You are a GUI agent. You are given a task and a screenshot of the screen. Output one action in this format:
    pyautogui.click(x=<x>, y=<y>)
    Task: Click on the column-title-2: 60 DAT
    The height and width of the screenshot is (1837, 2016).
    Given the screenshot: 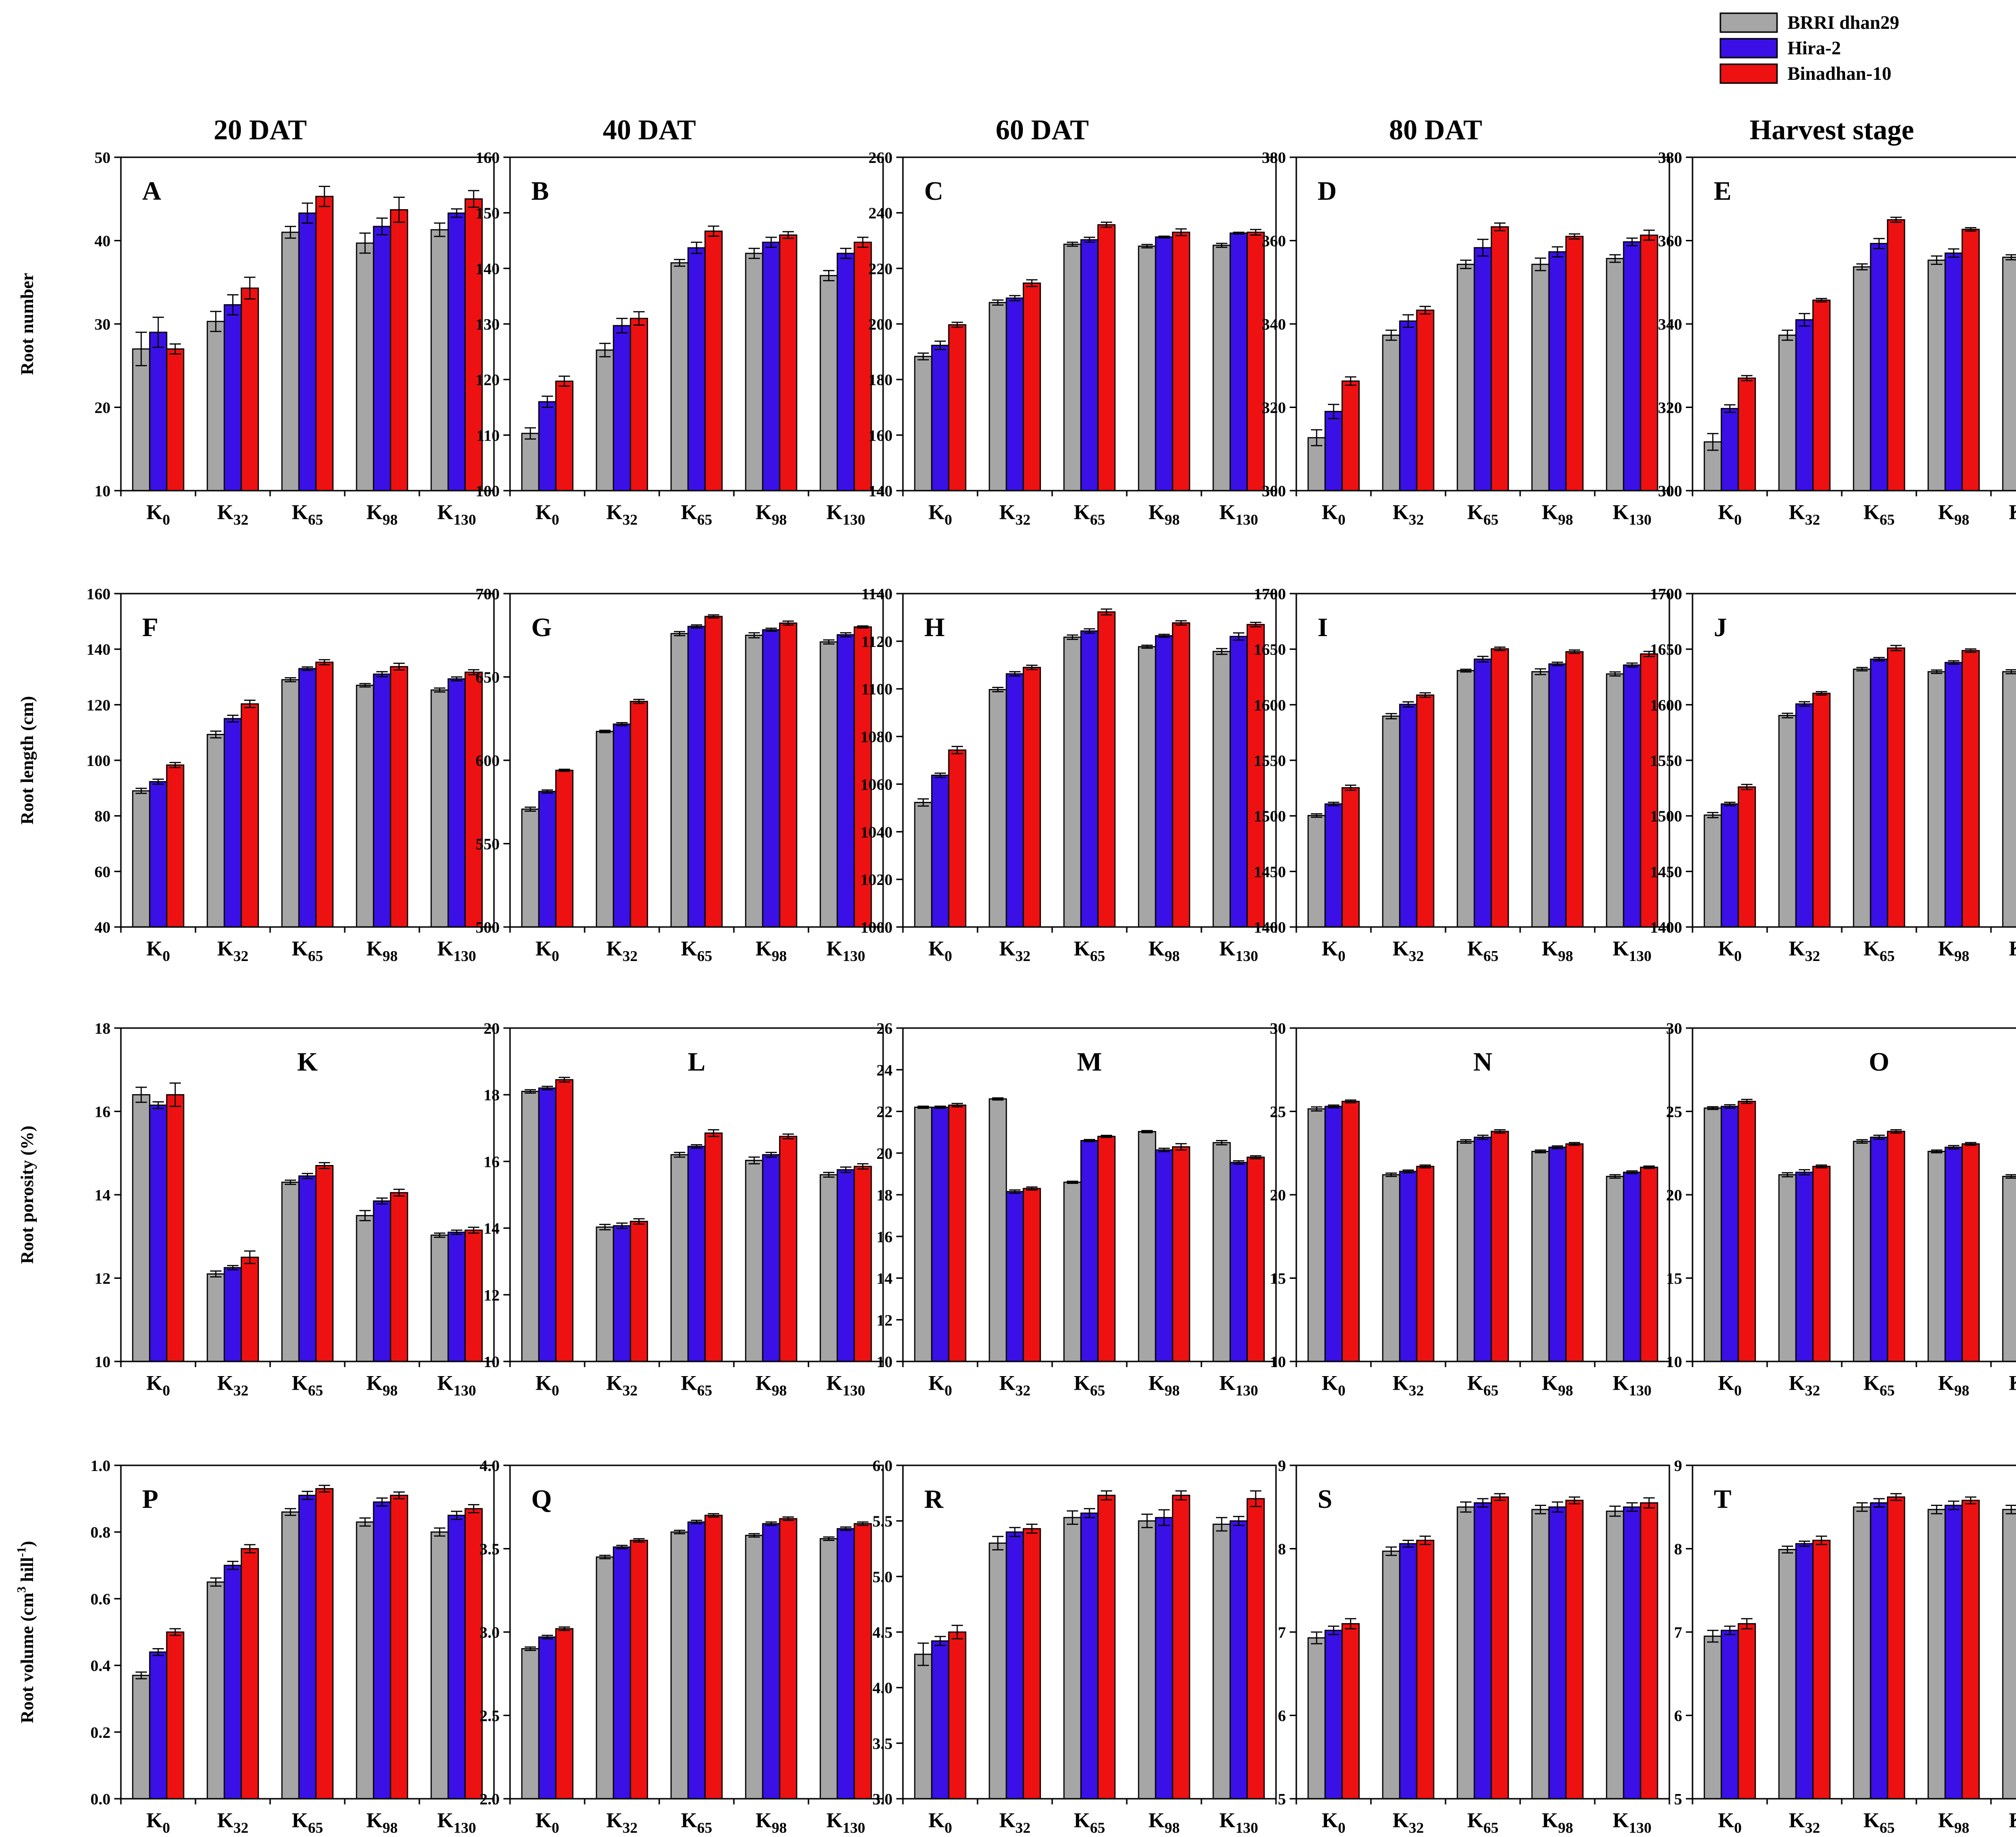 What is the action you would take?
    pyautogui.click(x=1042, y=129)
    